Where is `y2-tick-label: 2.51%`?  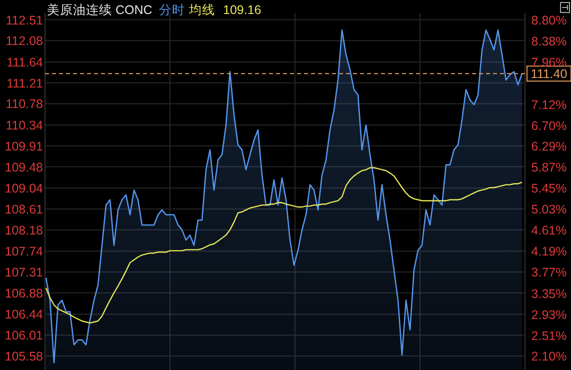
y2-tick-label: 2.51% is located at coordinates (549, 335).